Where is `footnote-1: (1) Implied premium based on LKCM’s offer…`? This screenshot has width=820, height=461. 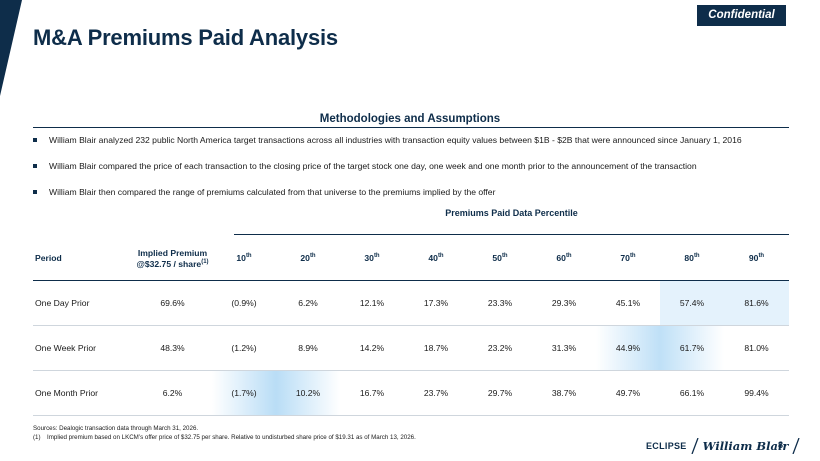 footnote-1: (1) Implied premium based on LKCM’s offer… is located at coordinates (224, 438).